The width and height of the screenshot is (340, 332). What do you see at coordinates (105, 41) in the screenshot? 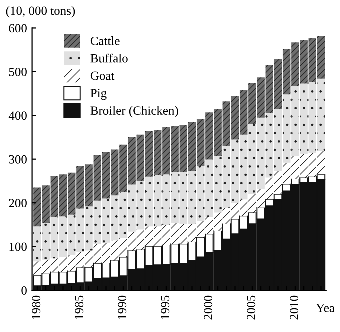
I see `legend-label: Cattle` at bounding box center [105, 41].